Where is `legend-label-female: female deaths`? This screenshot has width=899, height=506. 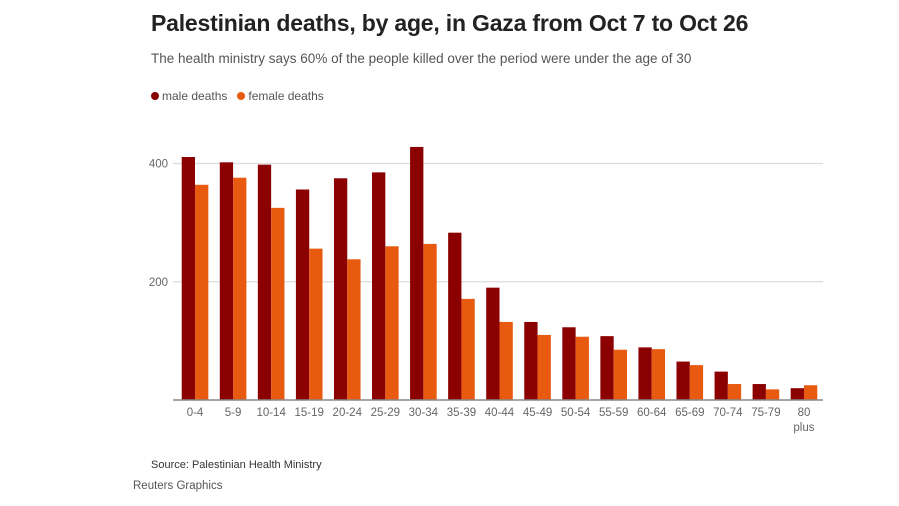 legend-label-female: female deaths is located at coordinates (286, 96).